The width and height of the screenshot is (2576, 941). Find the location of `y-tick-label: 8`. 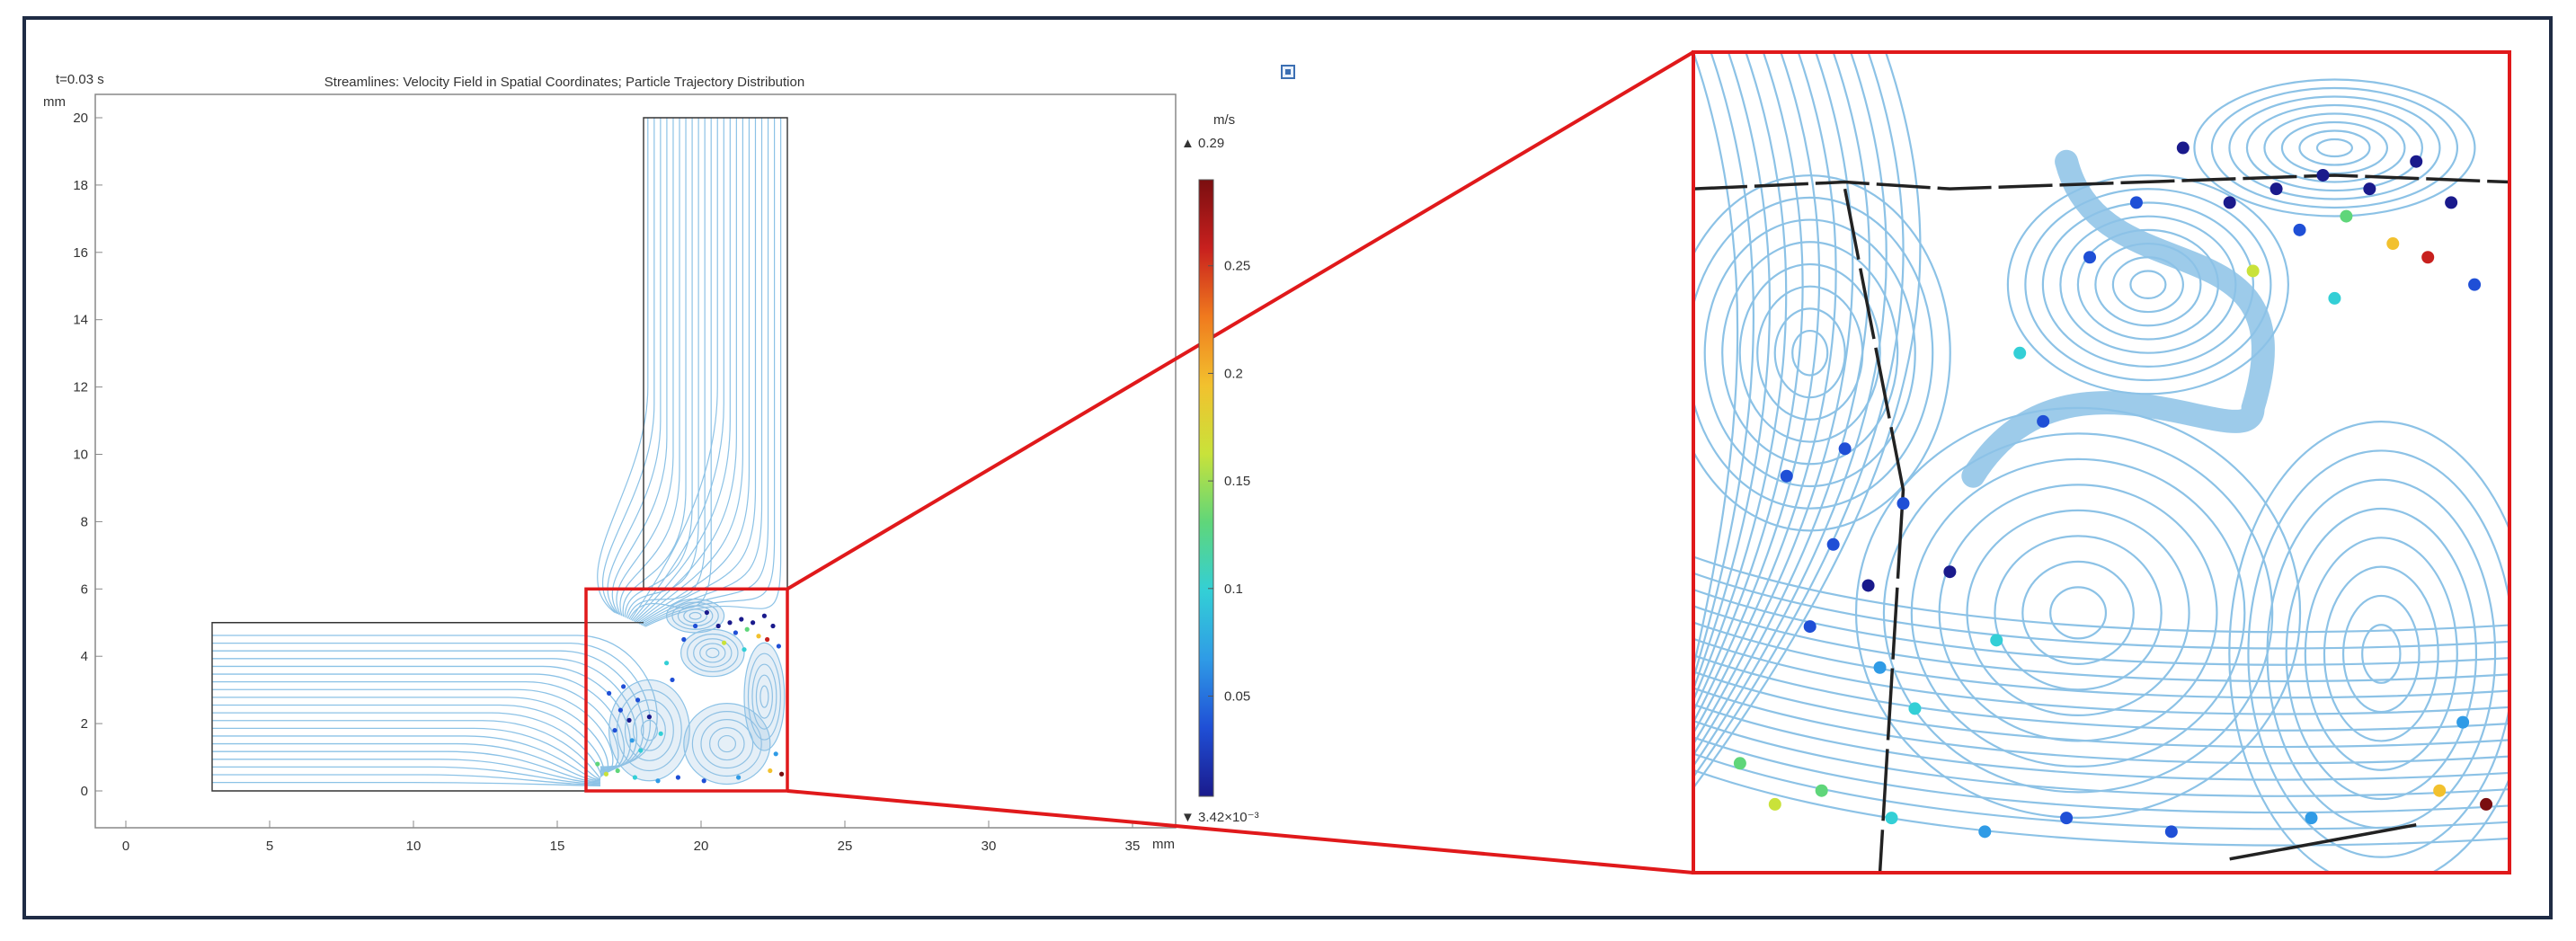

y-tick-label: 8 is located at coordinates (84, 521).